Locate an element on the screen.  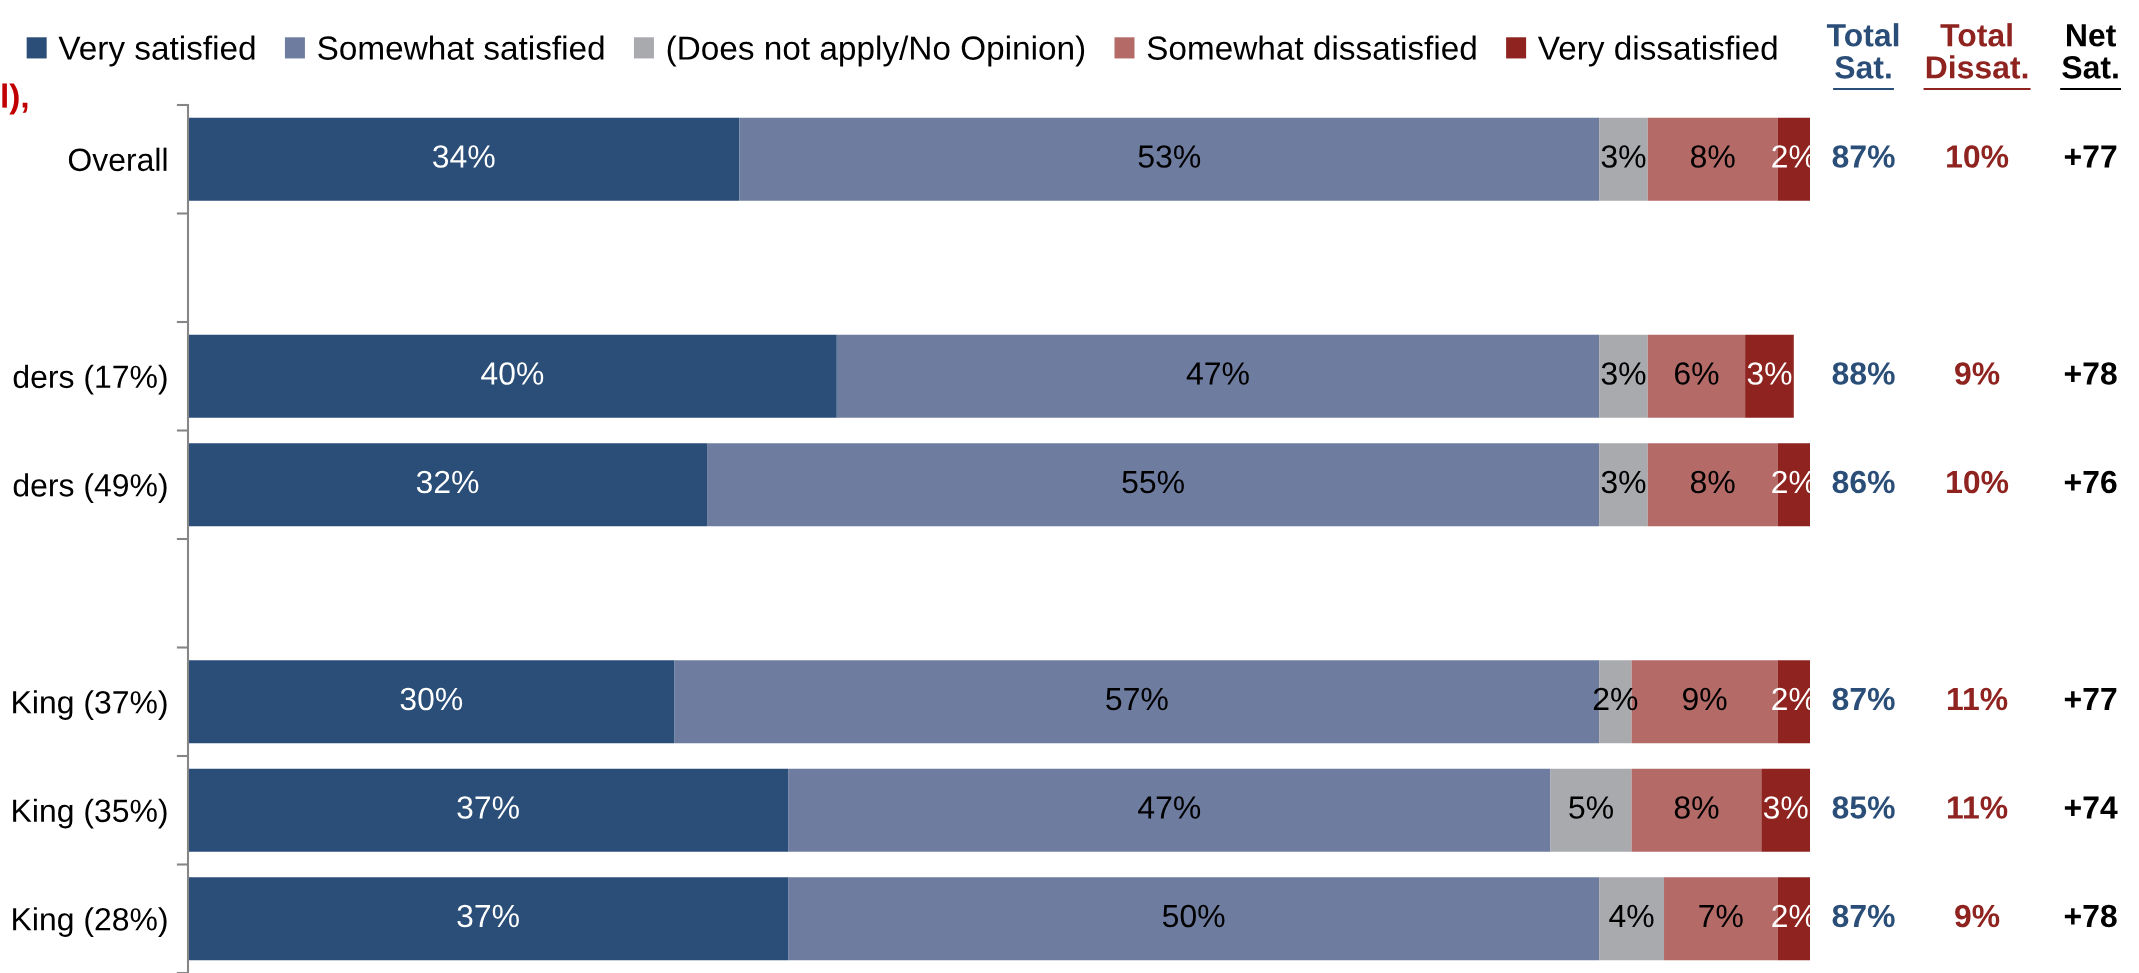
legend-label: Very satisfied is located at coordinates (156, 51).